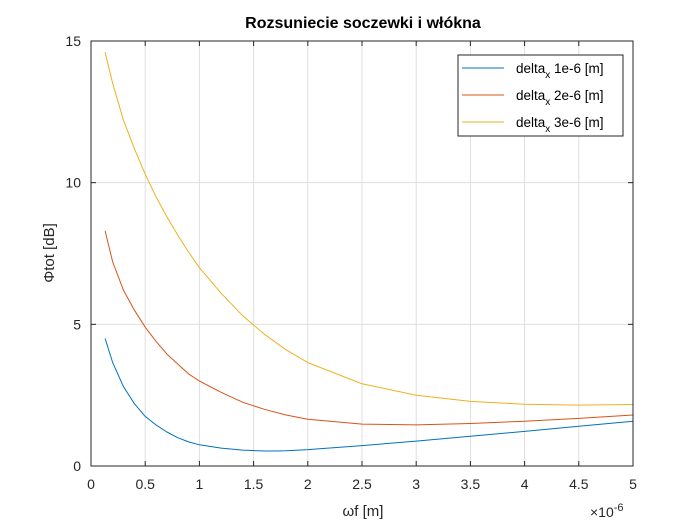 The image size is (700, 525). What do you see at coordinates (633, 484) in the screenshot?
I see `x-tick-label: 5` at bounding box center [633, 484].